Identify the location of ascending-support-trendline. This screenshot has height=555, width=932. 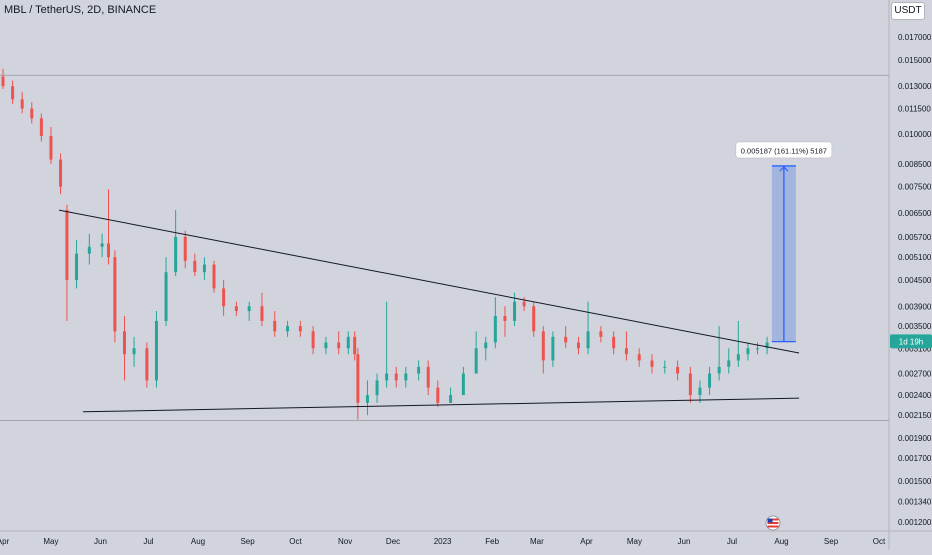
(441, 405).